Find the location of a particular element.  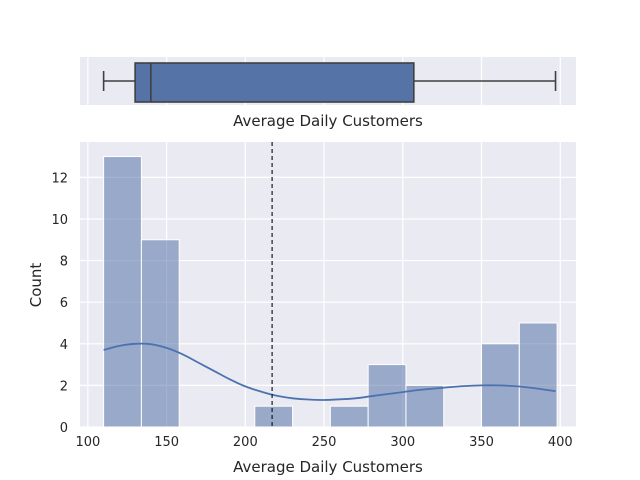

boxplot is located at coordinates (329, 82).